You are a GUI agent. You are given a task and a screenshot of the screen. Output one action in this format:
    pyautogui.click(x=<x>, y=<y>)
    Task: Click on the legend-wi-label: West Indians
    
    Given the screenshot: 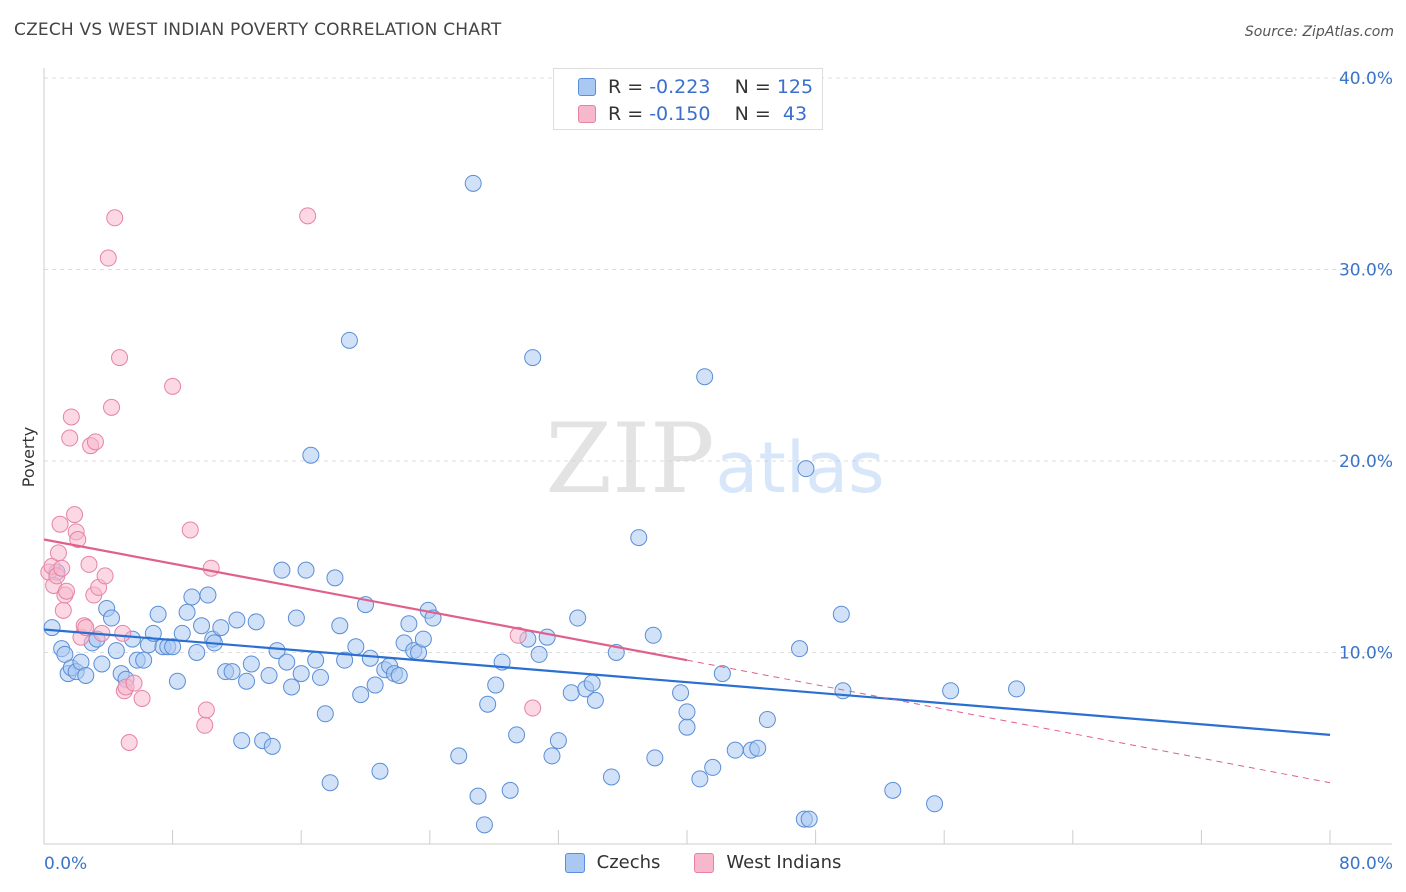 What is the action you would take?
    pyautogui.click(x=784, y=862)
    